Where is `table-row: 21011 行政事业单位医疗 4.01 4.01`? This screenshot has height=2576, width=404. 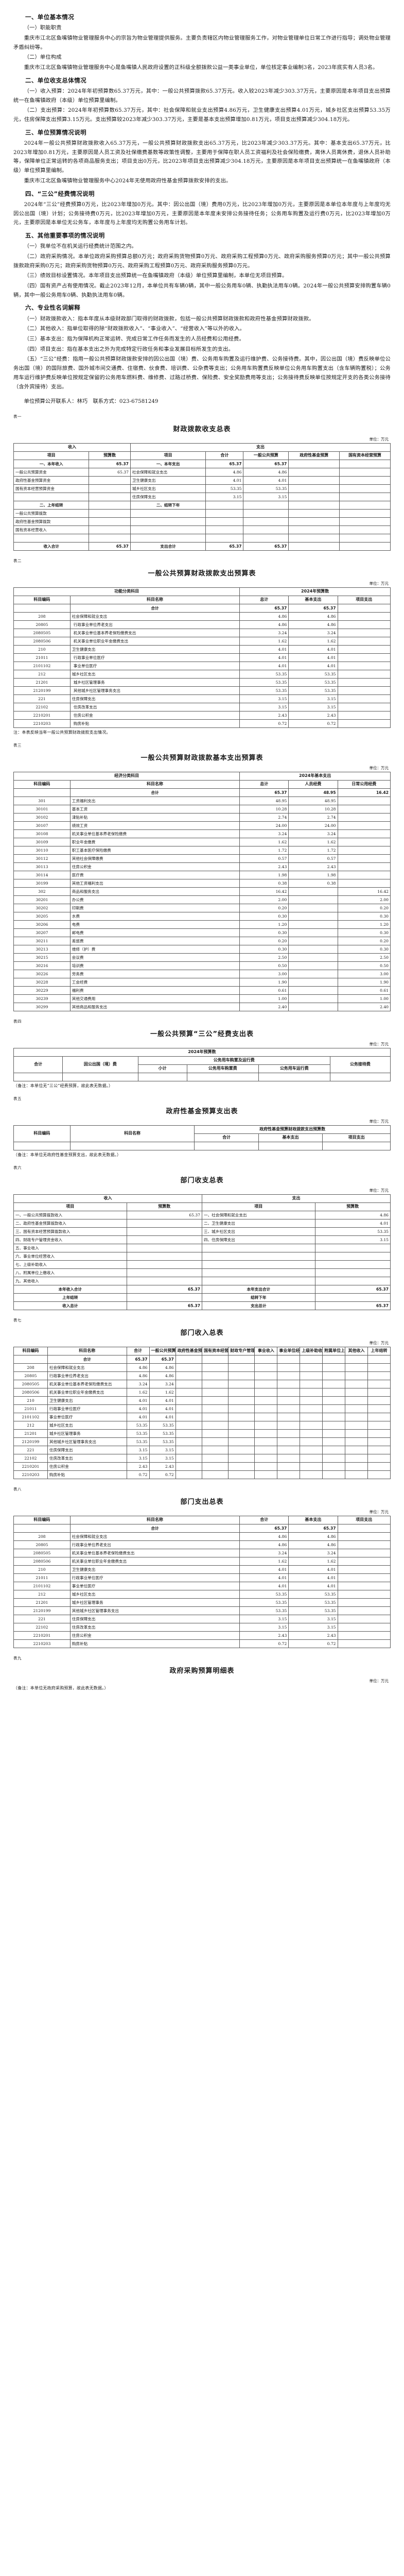
table-row: 21011 行政事业单位医疗 4.01 4.01 is located at coordinates (202, 657).